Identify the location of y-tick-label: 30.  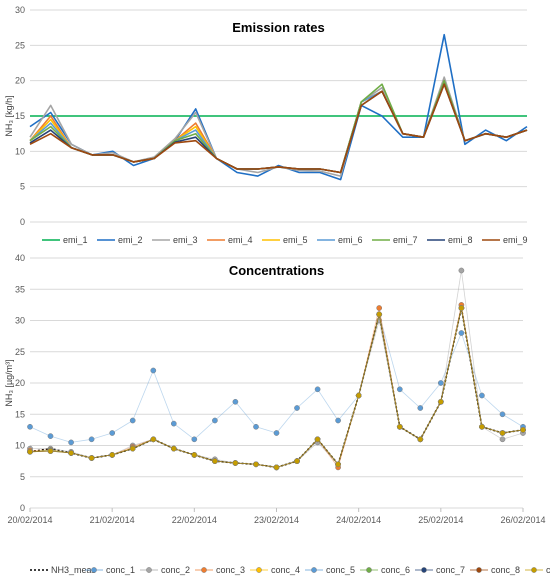
(20, 10).